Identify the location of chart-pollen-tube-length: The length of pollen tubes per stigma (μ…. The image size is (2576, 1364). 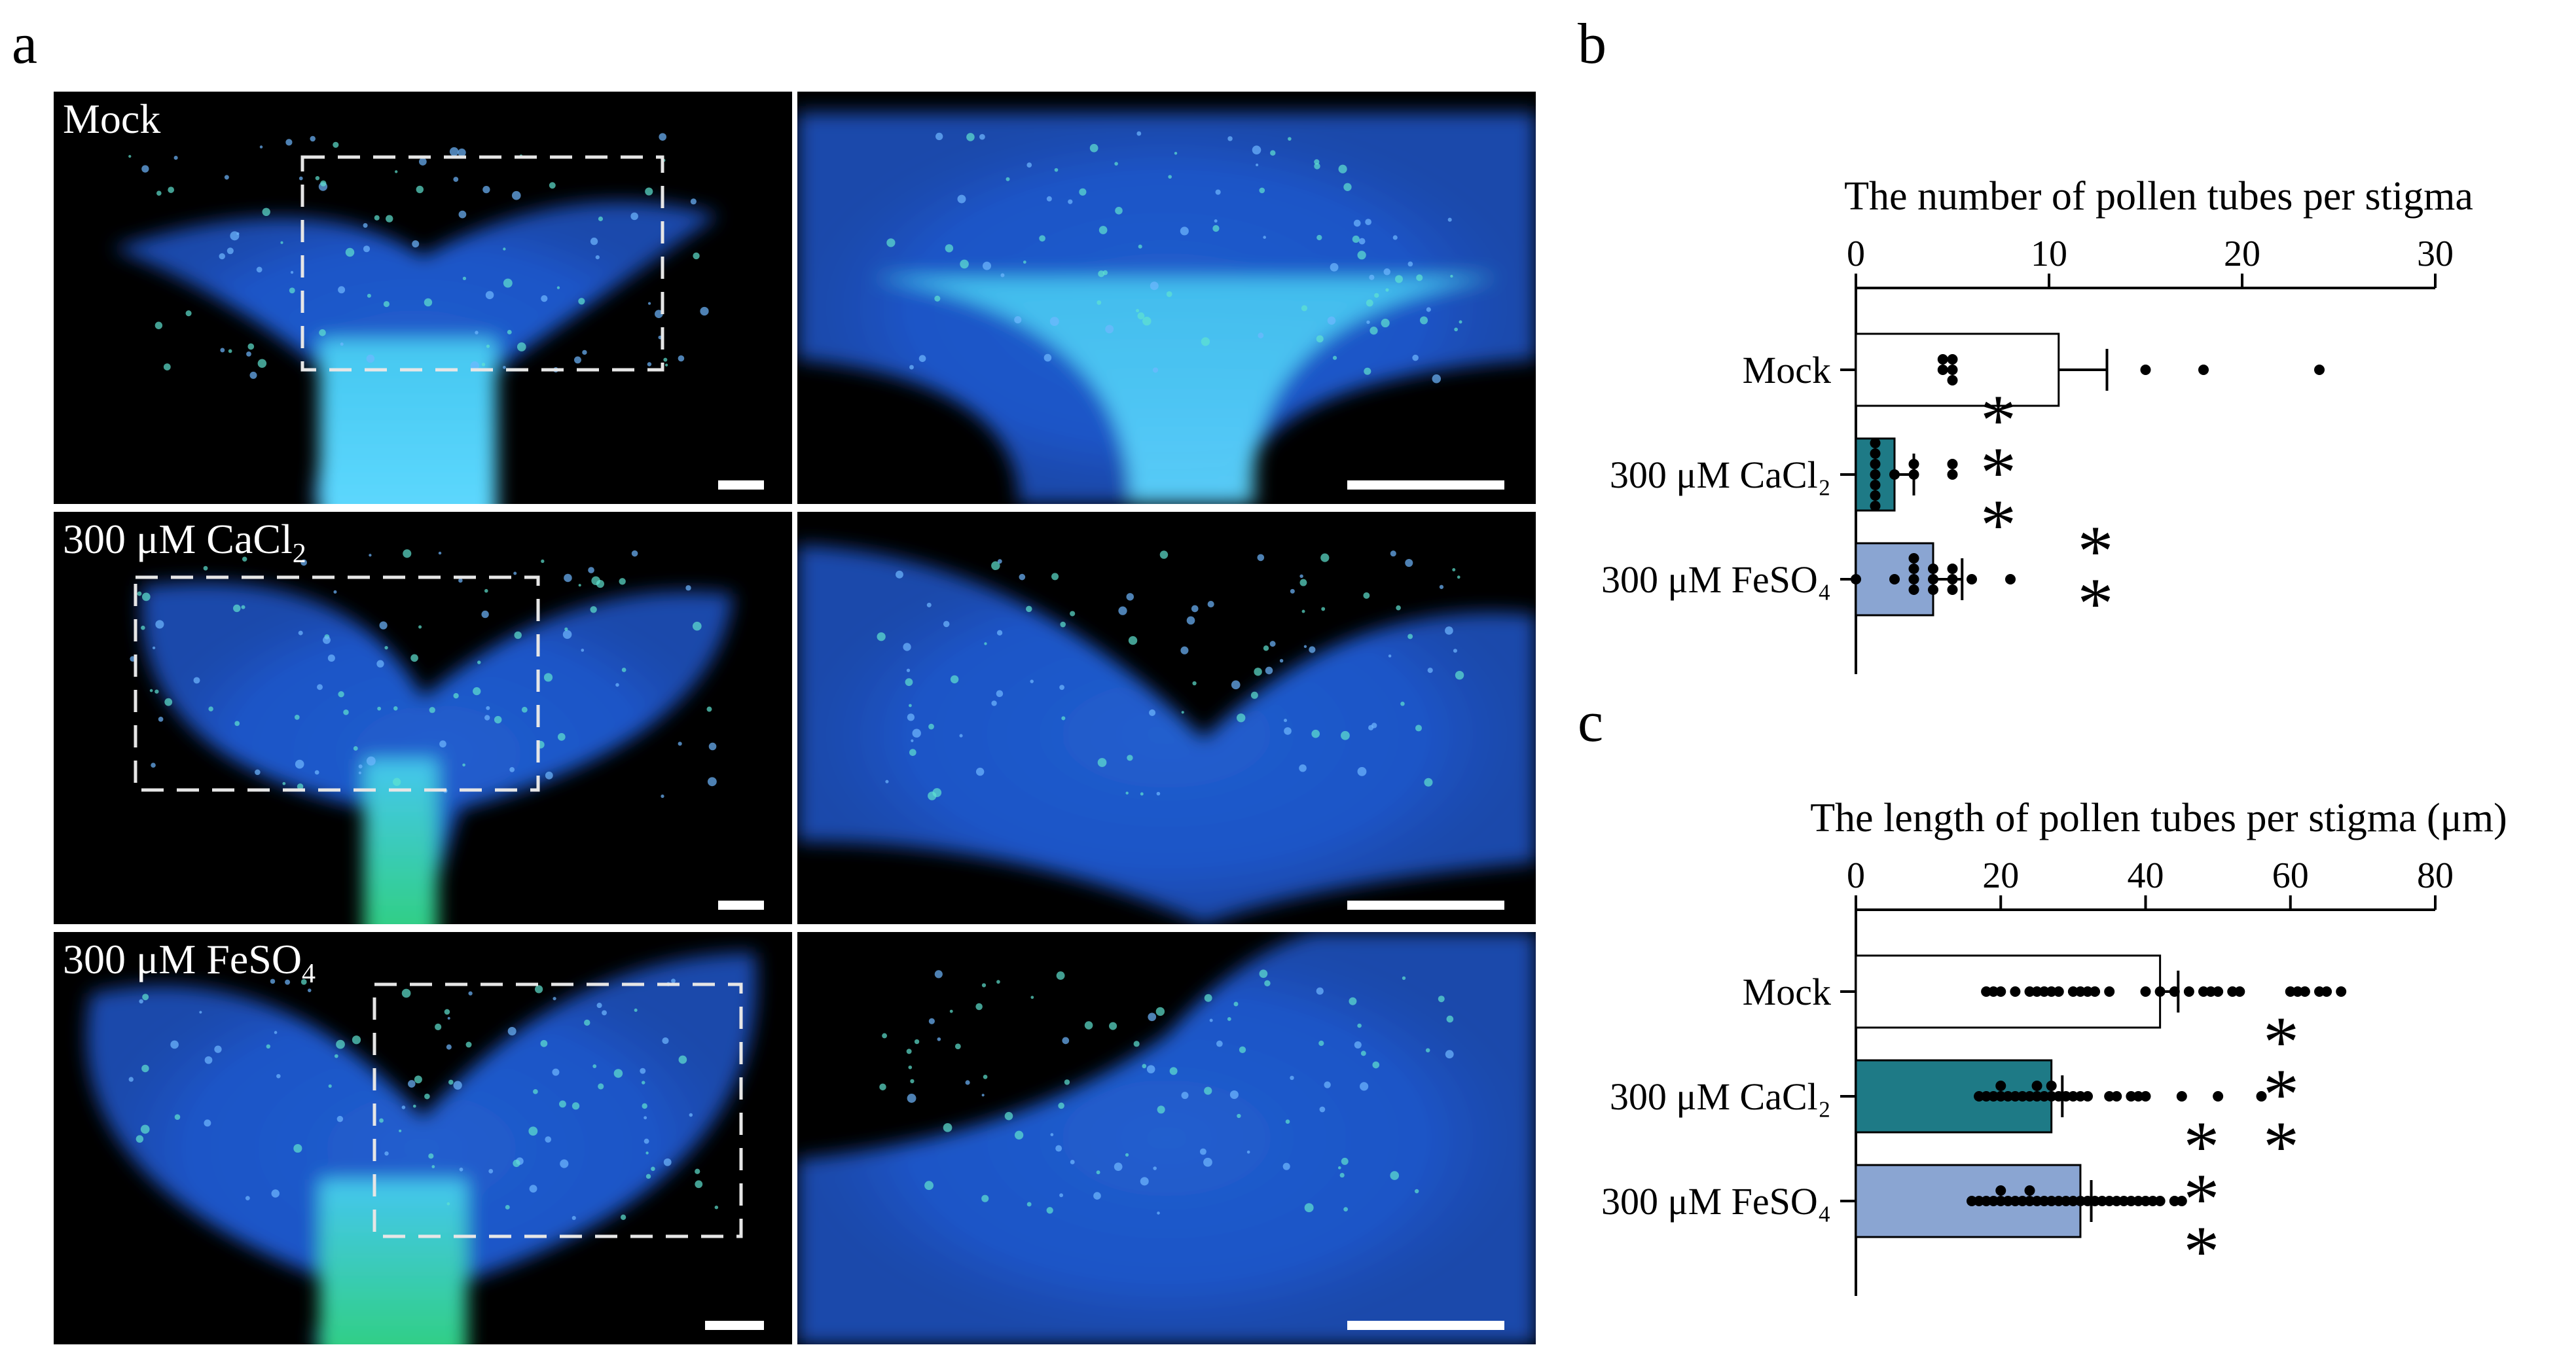
(2054, 1046).